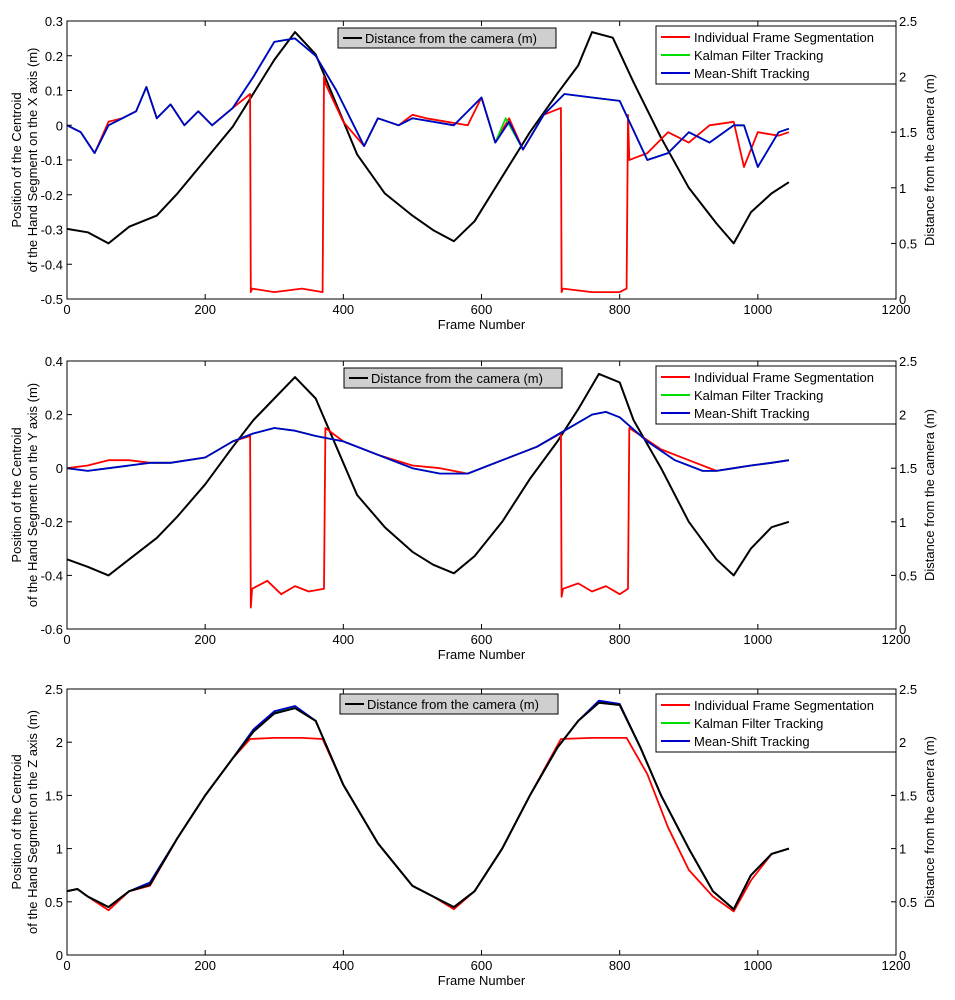  Describe the element at coordinates (59, 849) in the screenshot. I see `y-tick-label: 1` at that location.